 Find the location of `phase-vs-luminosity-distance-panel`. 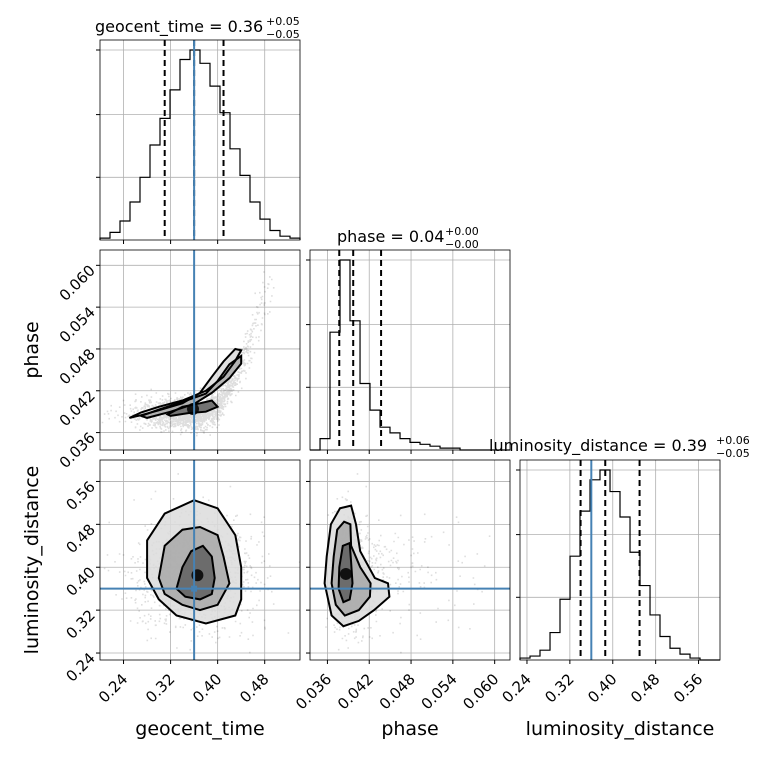

phase-vs-luminosity-distance-panel is located at coordinates (408, 561).